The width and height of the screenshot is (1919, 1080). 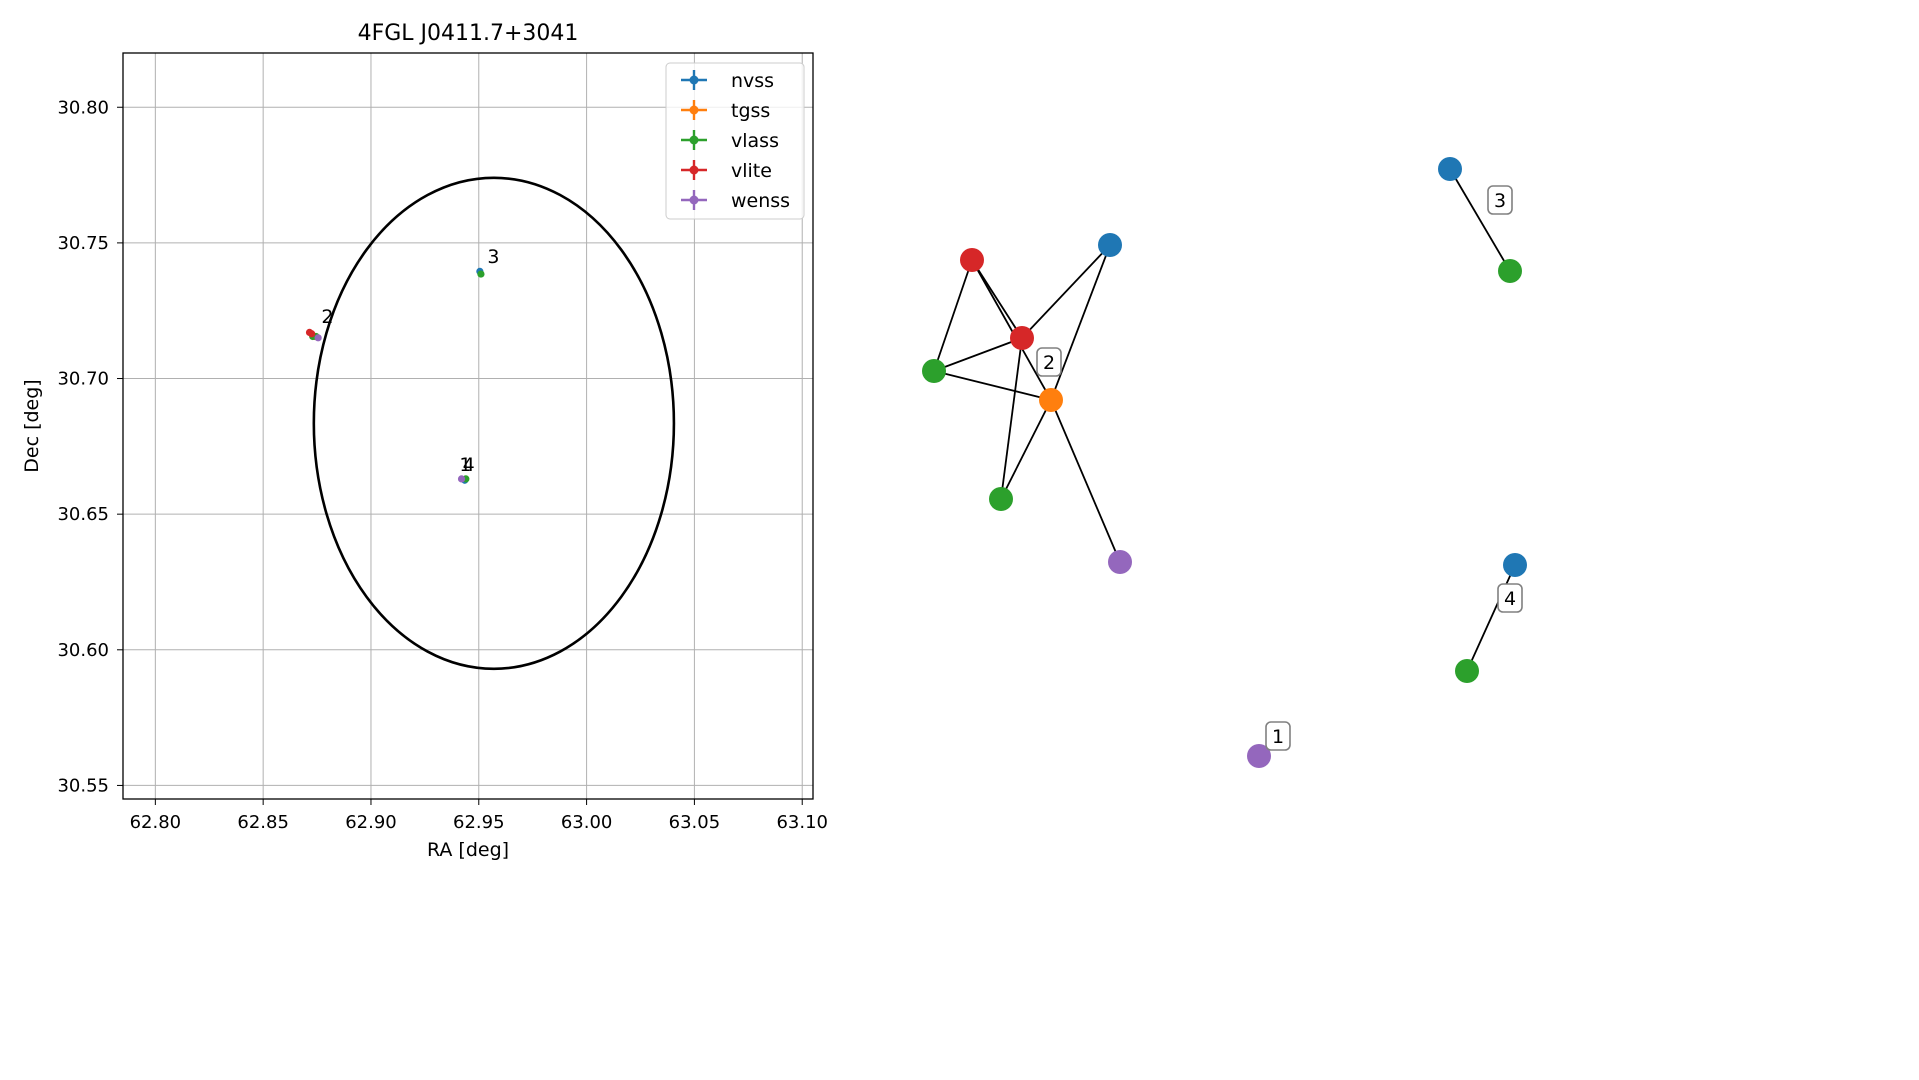 What do you see at coordinates (725, 111) in the screenshot?
I see `legend-item-tgss: tgss` at bounding box center [725, 111].